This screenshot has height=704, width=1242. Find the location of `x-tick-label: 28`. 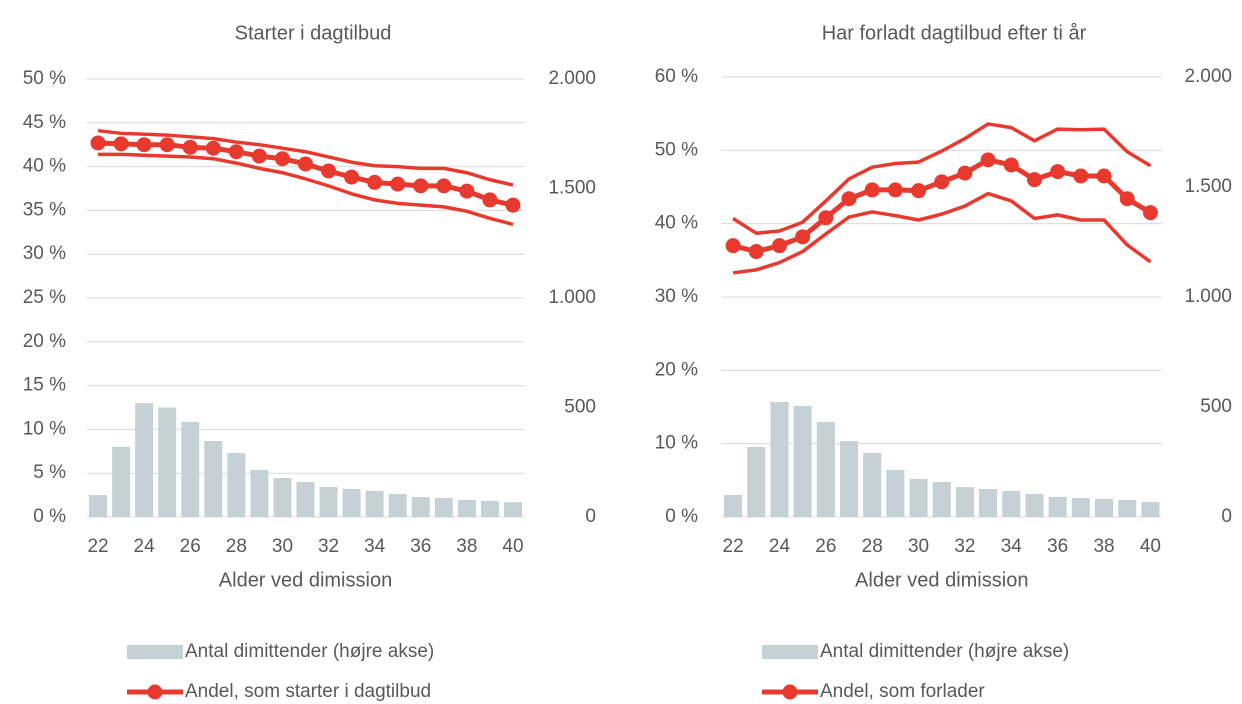

x-tick-label: 28 is located at coordinates (236, 546).